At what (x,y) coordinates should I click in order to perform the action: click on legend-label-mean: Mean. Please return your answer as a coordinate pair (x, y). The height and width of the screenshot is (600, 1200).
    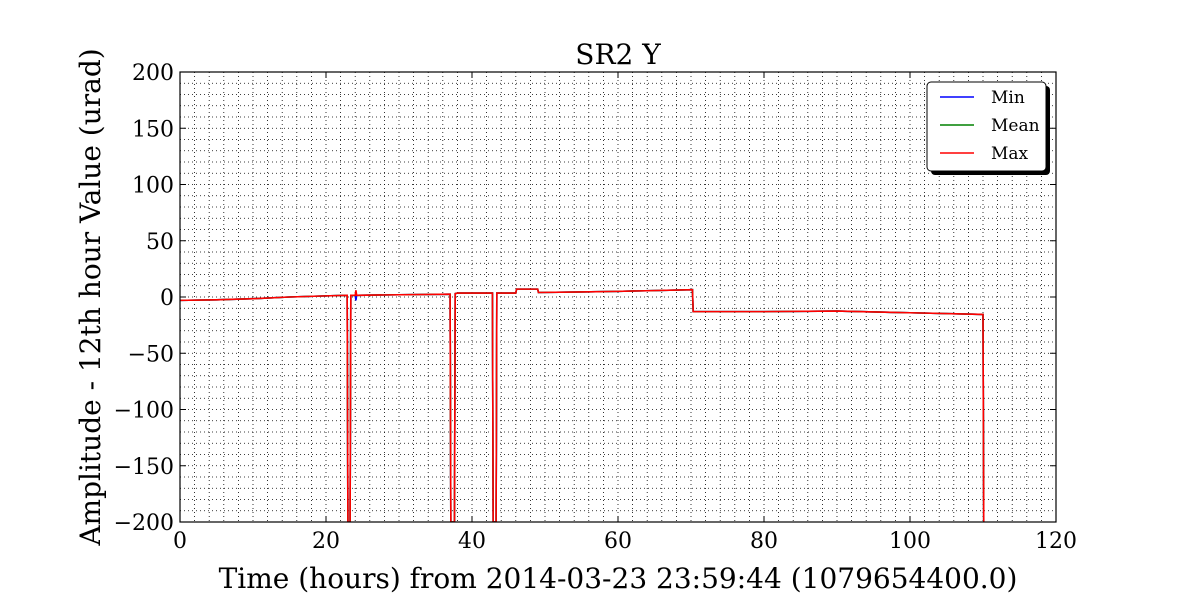
    Looking at the image, I should click on (1015, 126).